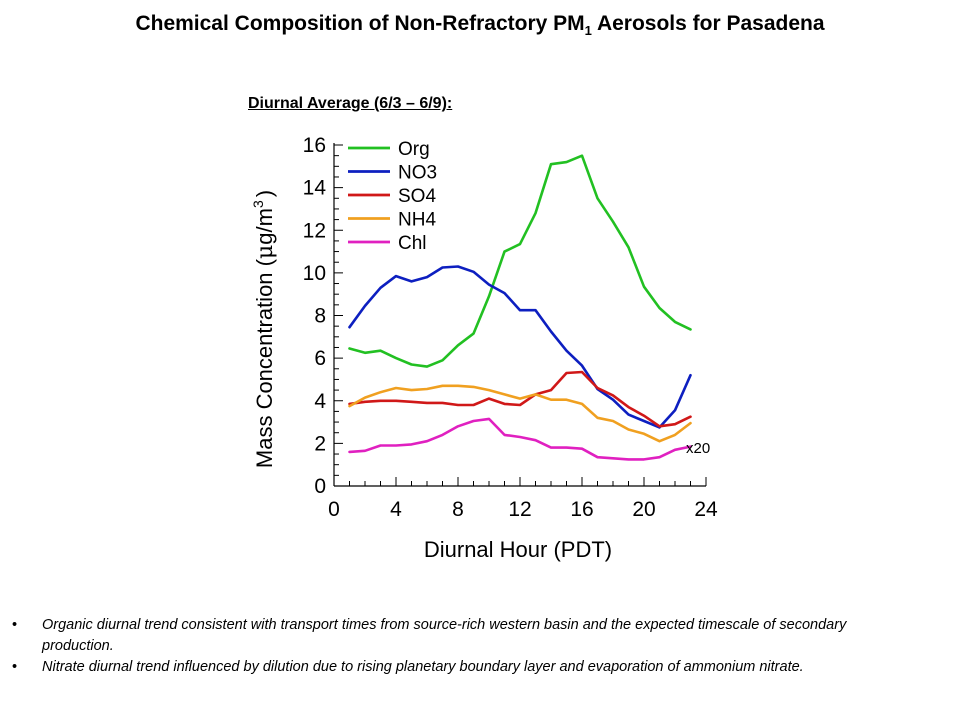 The width and height of the screenshot is (960, 720). I want to click on y-axis-label-sup: 3, so click(258, 204).